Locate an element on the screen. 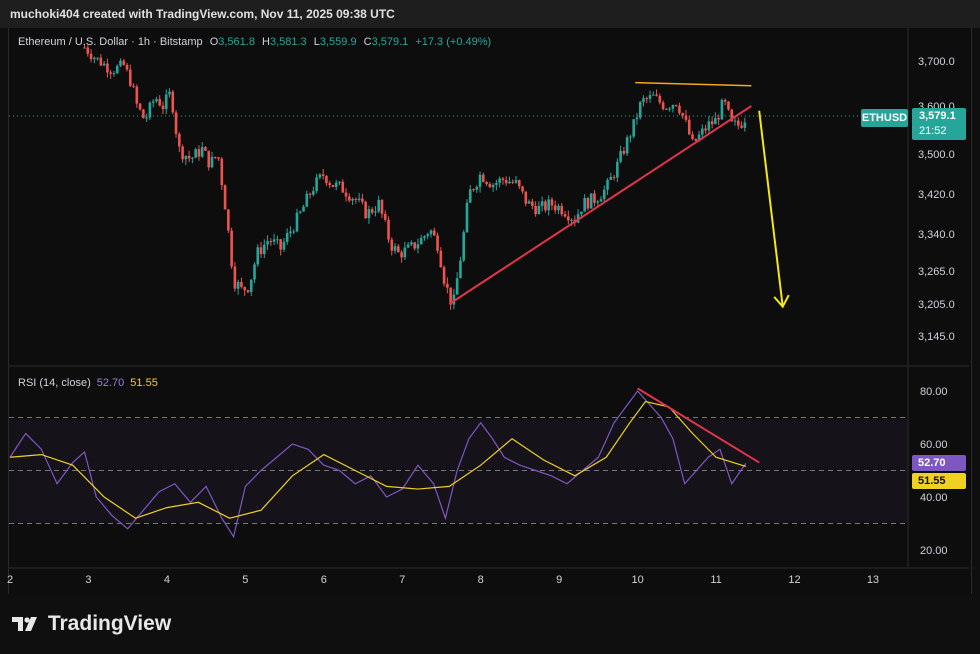  time-tick-label: 11 is located at coordinates (715, 580).